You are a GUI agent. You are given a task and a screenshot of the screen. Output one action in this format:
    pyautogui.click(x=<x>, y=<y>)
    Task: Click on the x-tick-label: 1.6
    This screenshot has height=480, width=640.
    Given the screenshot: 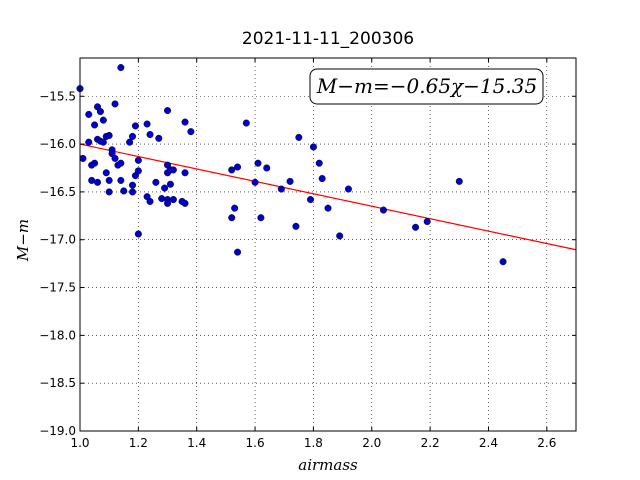 What is the action you would take?
    pyautogui.click(x=255, y=443)
    